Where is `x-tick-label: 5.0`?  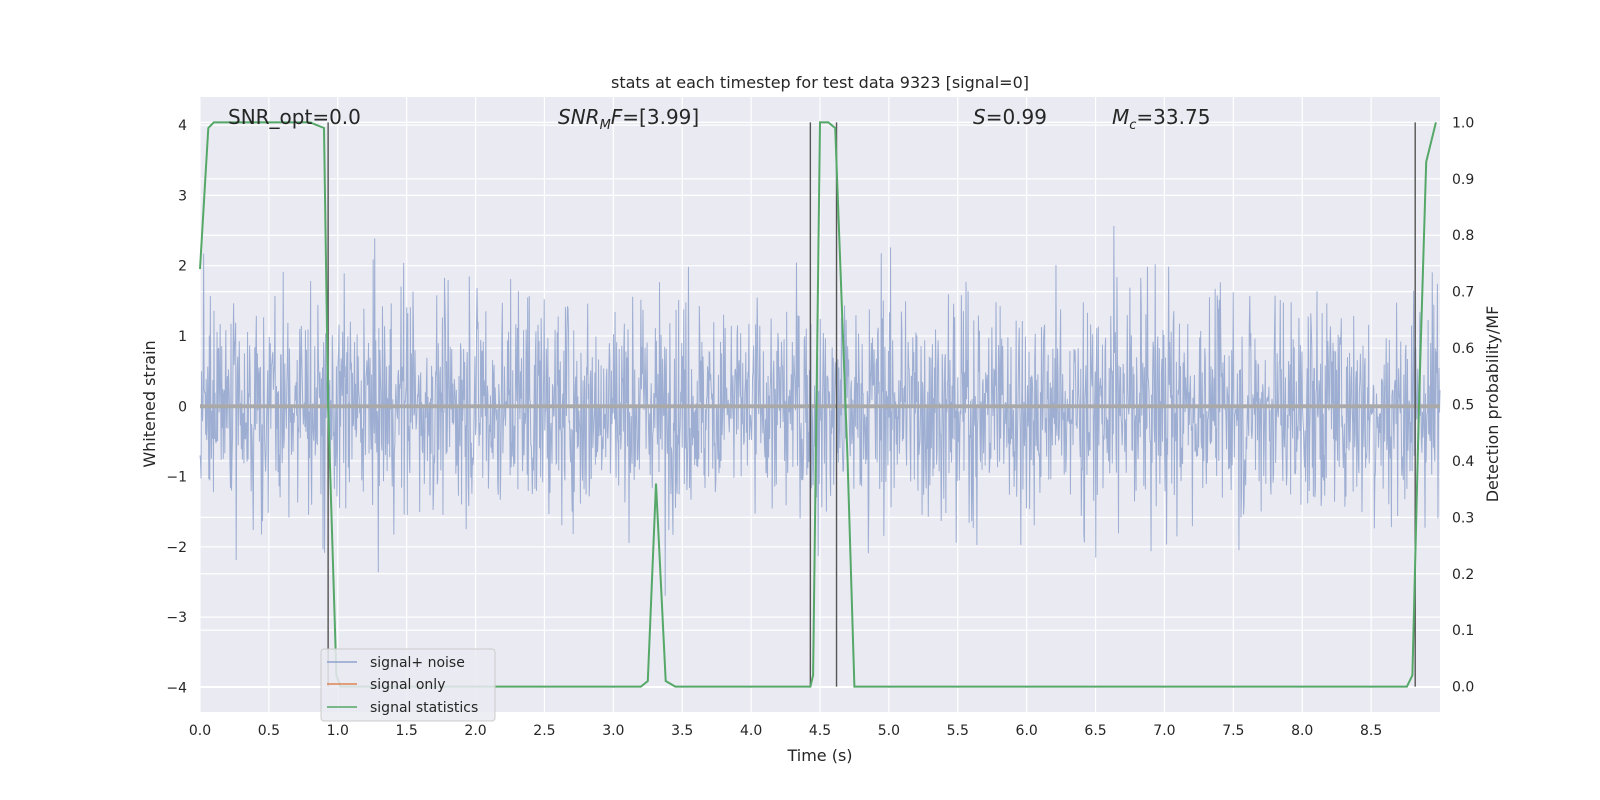 x-tick-label: 5.0 is located at coordinates (889, 731).